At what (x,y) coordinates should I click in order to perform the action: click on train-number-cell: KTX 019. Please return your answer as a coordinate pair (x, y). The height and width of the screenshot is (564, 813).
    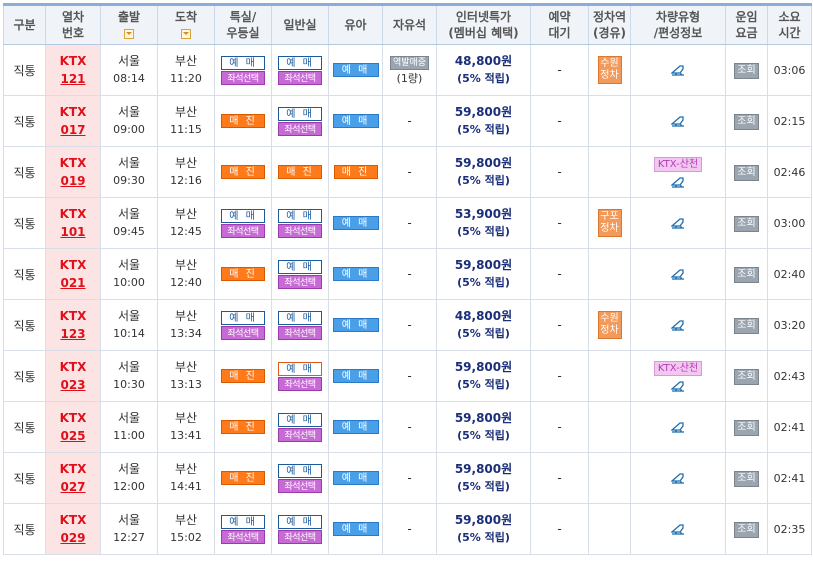
    Looking at the image, I should click on (73, 172).